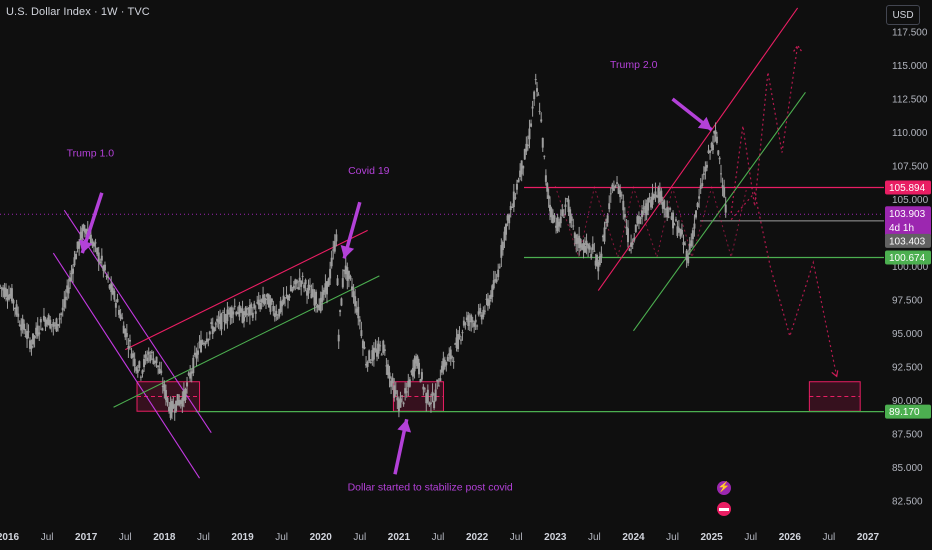 Image resolution: width=932 pixels, height=550 pixels. I want to click on downtrend-channel-upper, so click(137, 321).